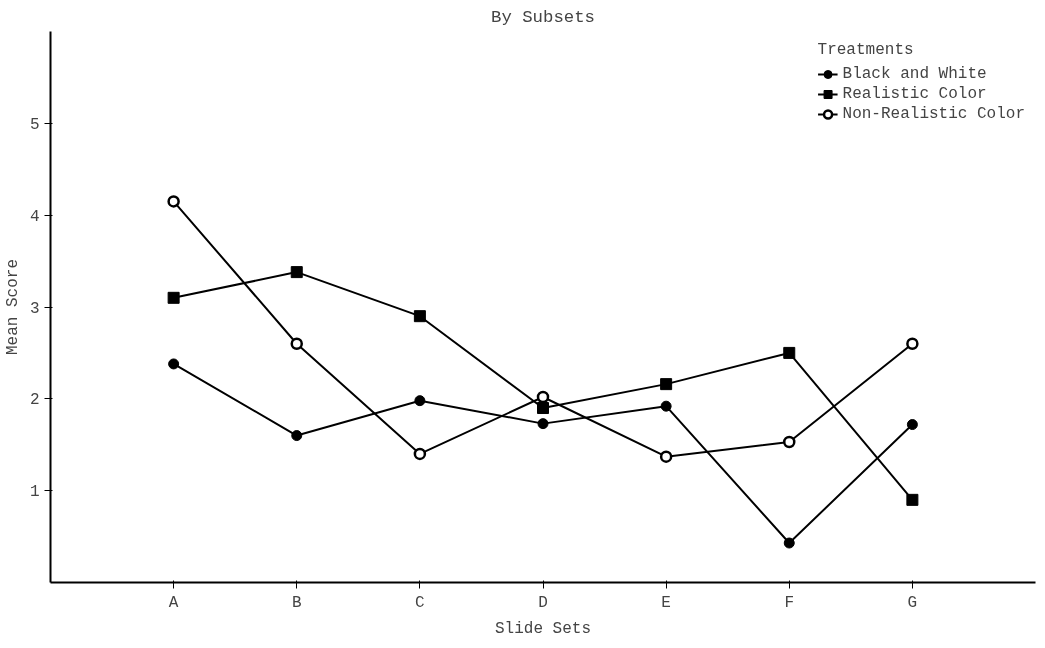  Describe the element at coordinates (296, 602) in the screenshot. I see `x-tick-label: B` at that location.